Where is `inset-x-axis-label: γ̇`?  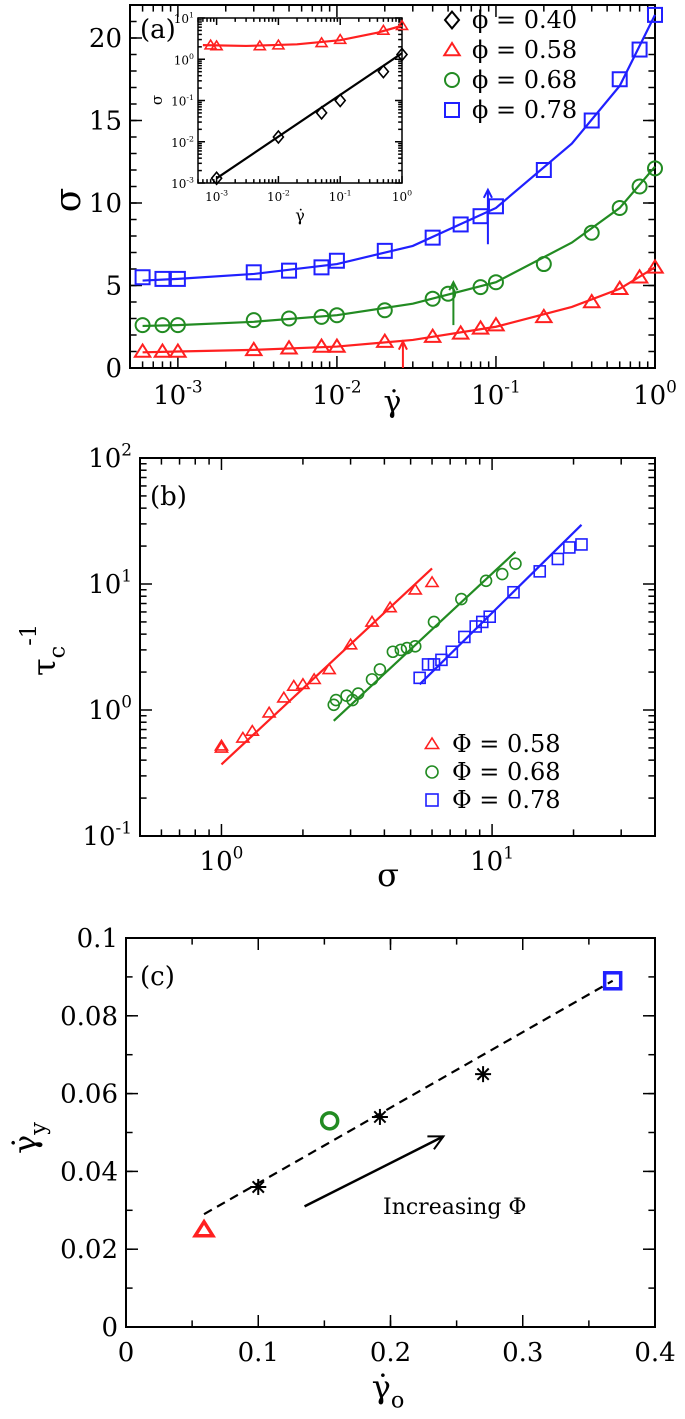 inset-x-axis-label: γ̇ is located at coordinates (300, 215).